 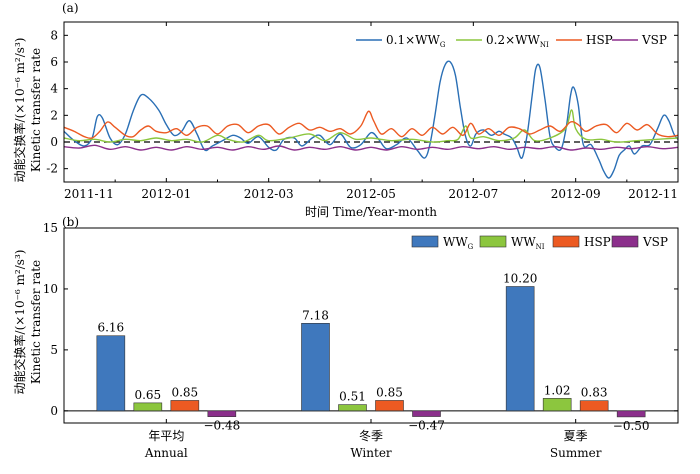 I want to click on legend-label-0-main: WW, so click(x=455, y=242).